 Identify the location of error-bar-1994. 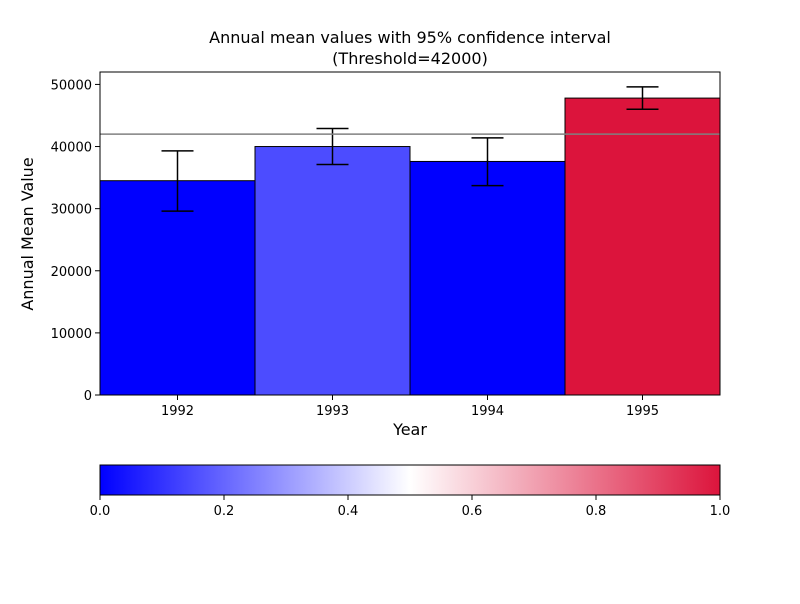
(487, 162).